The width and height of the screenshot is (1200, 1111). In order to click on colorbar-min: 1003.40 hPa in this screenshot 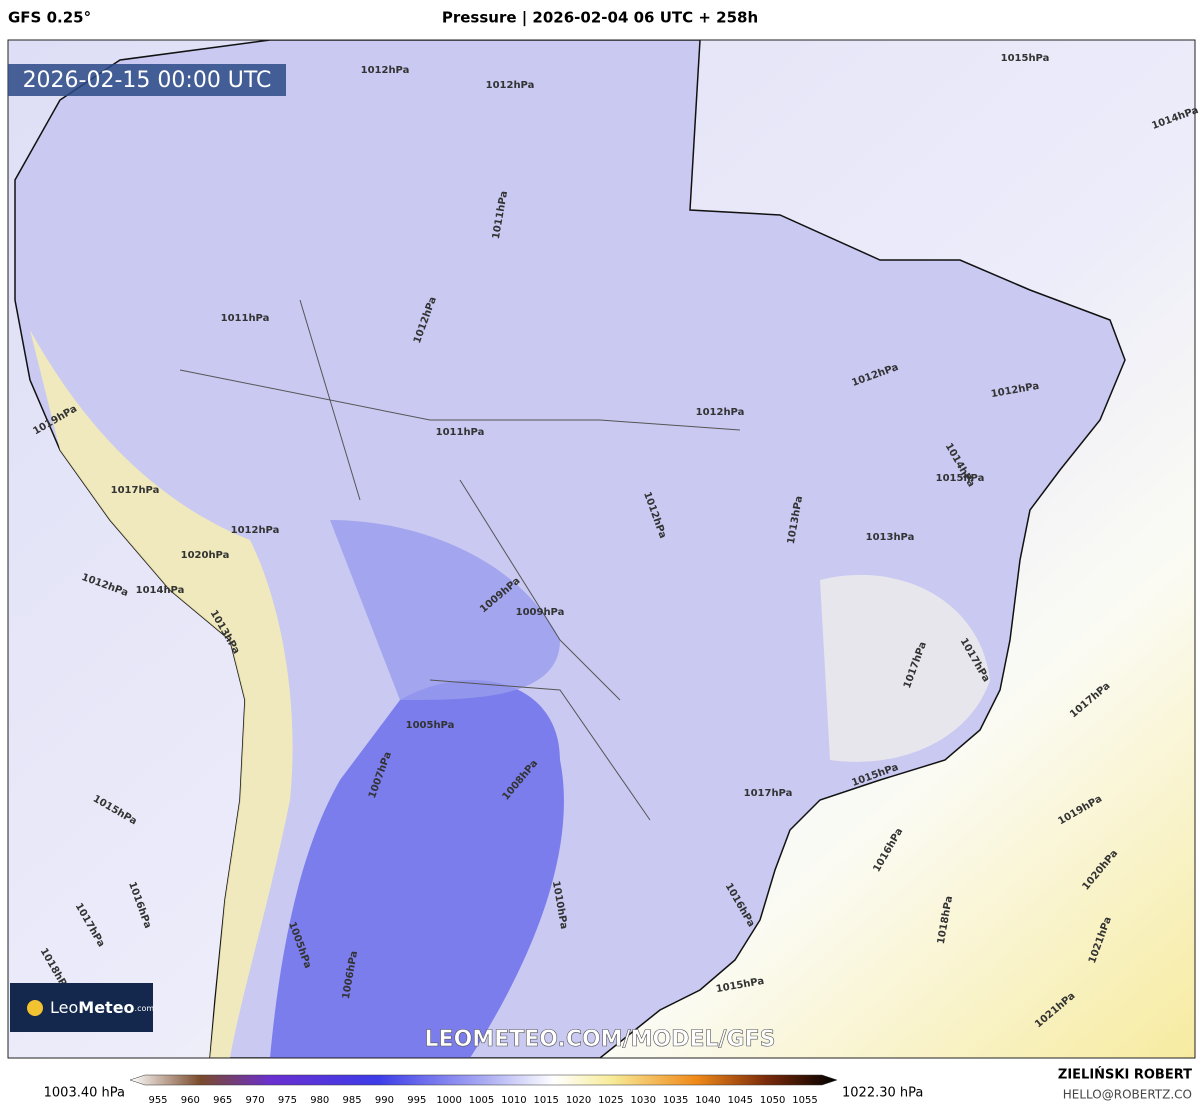, I will do `click(84, 1093)`.